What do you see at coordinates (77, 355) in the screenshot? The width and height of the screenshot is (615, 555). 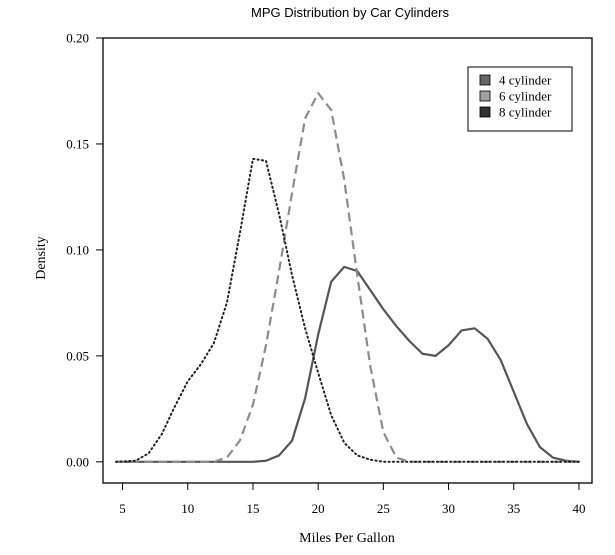 I see `y-tick-label: 0.05` at bounding box center [77, 355].